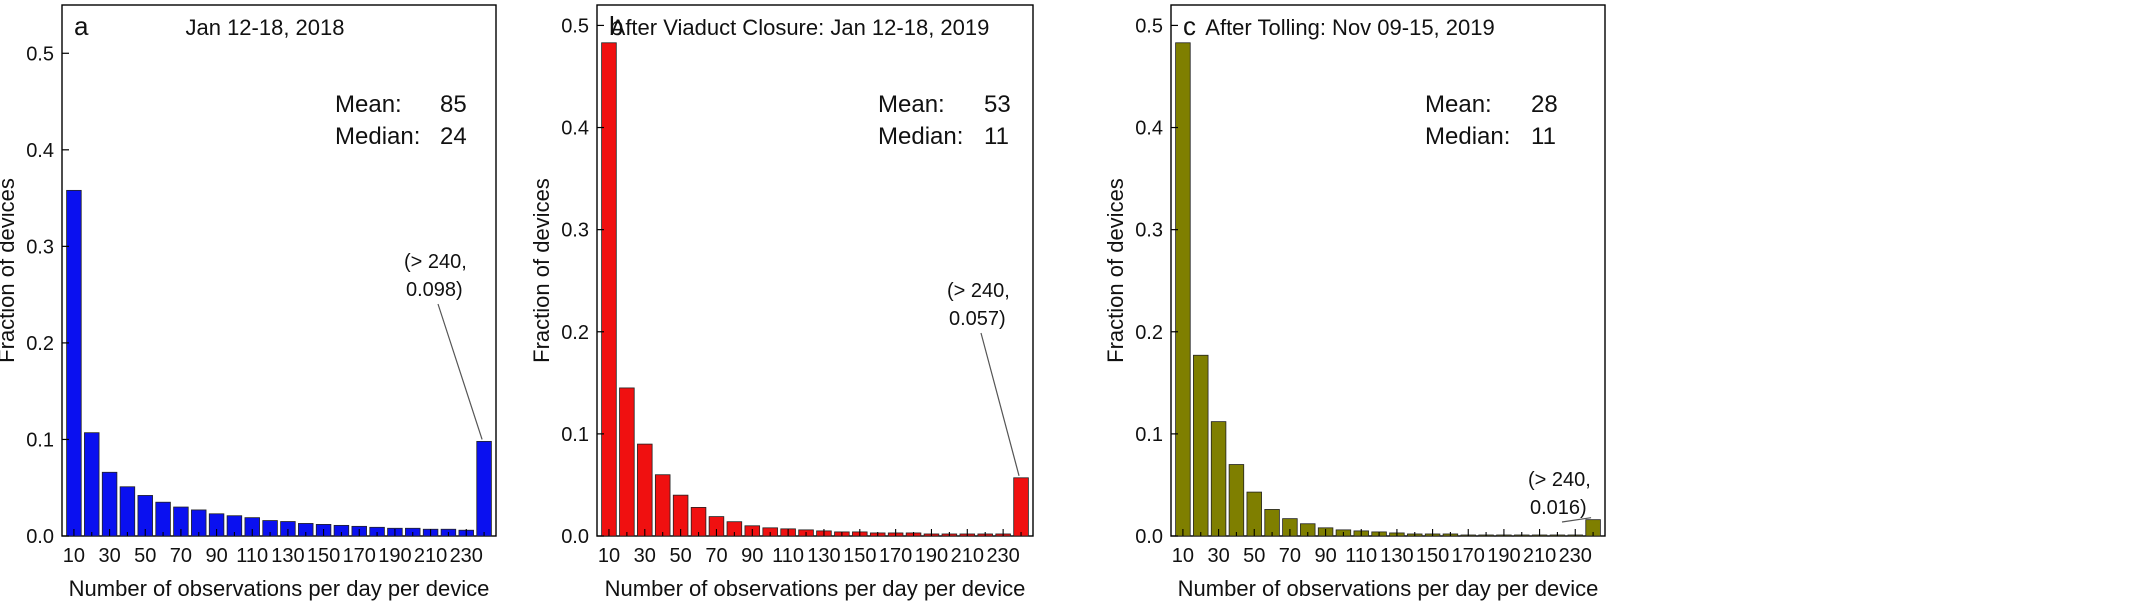  I want to click on tail-annotation-line2: 0.016), so click(1558, 508).